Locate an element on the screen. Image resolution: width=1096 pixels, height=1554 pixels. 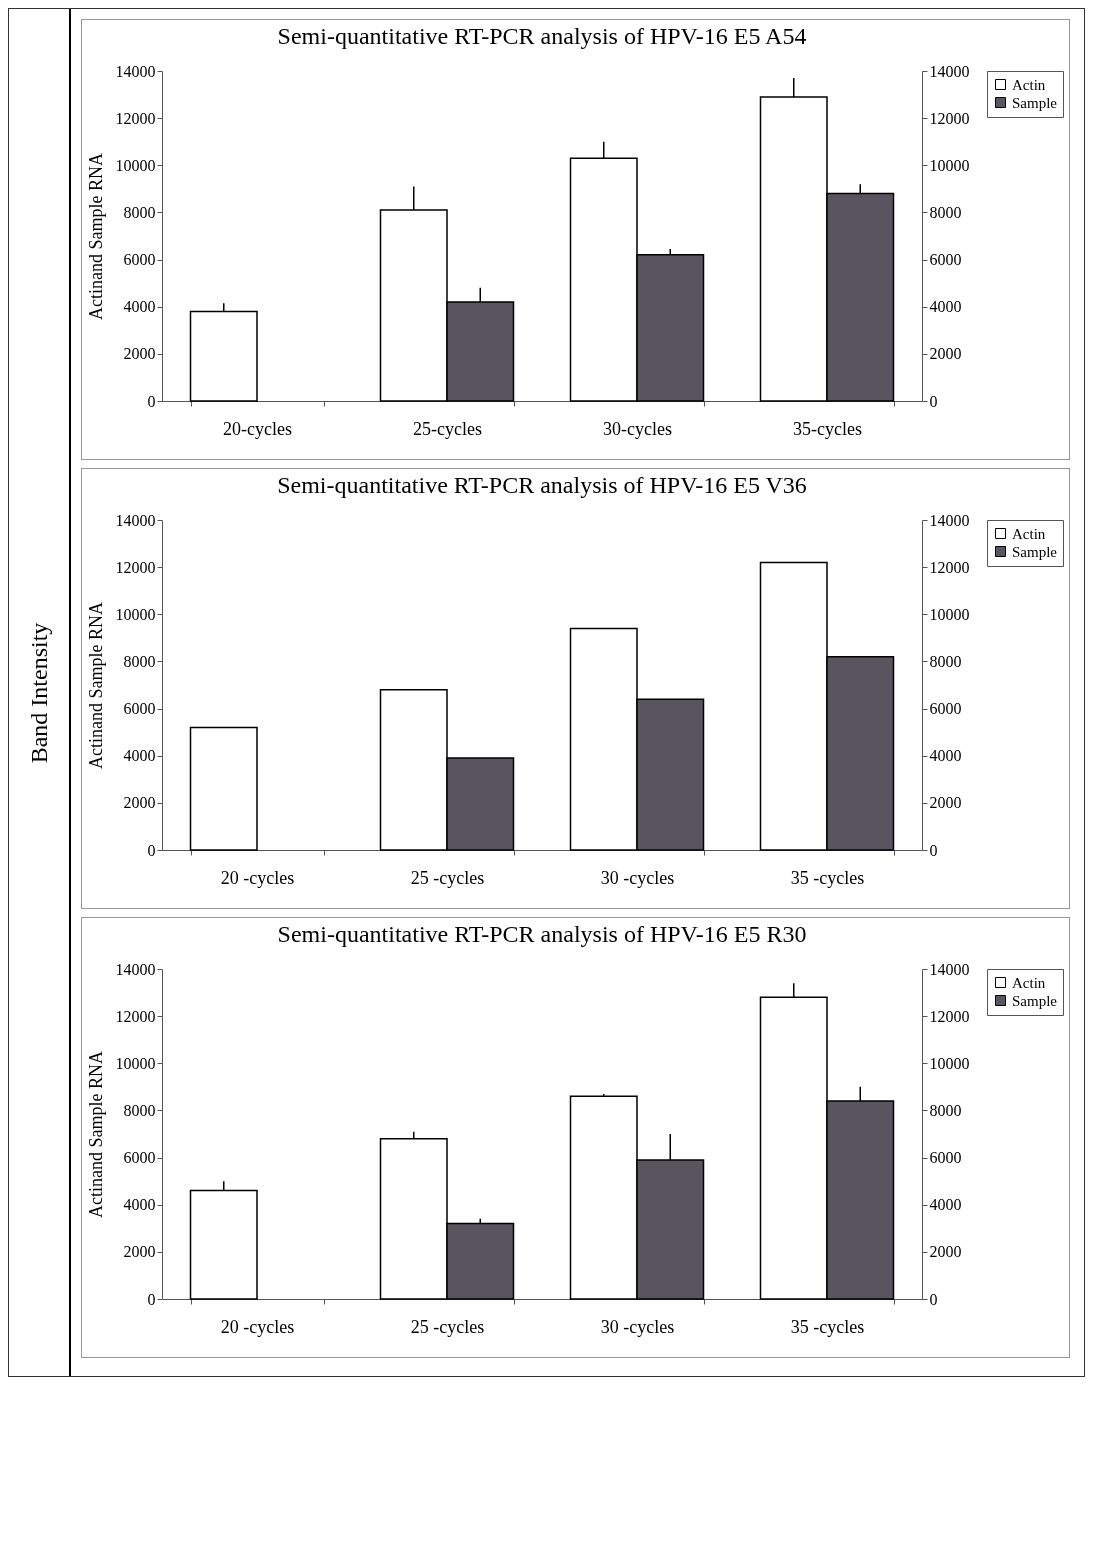
chart-title: Semi-quantitative RT-PCR analysis of HPV-16 E5 A54 is located at coordinates (542, 36).